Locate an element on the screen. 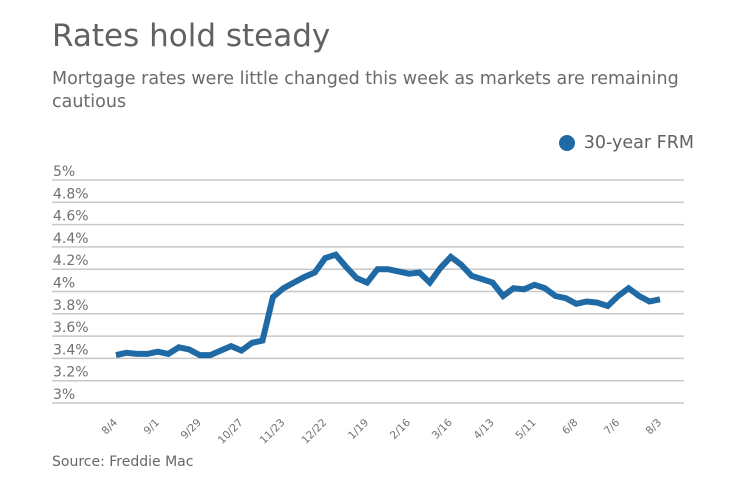  x-tick-label: 4/13 is located at coordinates (484, 429).